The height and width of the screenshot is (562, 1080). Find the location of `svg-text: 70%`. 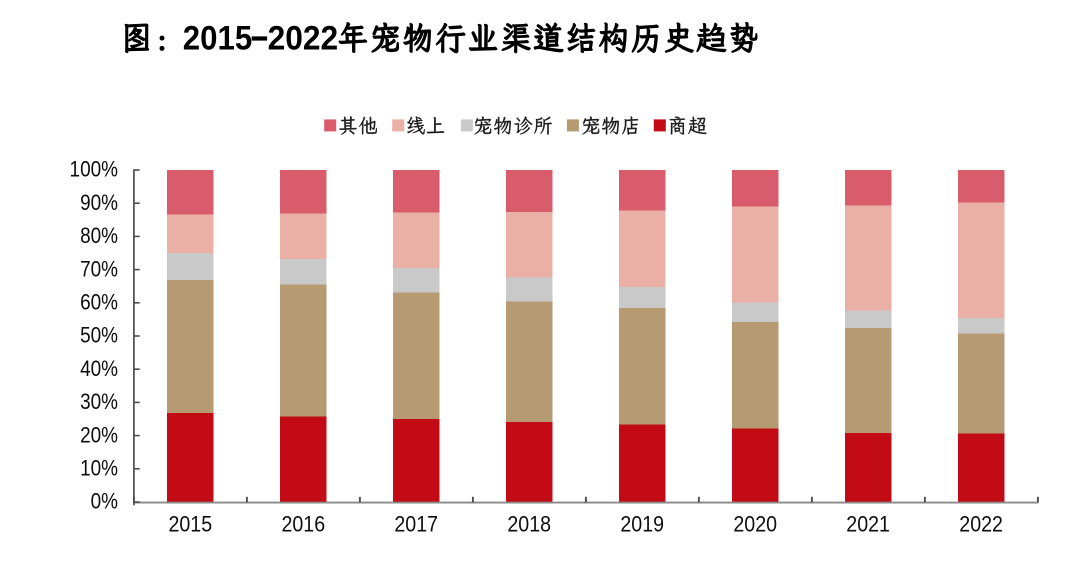

svg-text: 70% is located at coordinates (99, 269).